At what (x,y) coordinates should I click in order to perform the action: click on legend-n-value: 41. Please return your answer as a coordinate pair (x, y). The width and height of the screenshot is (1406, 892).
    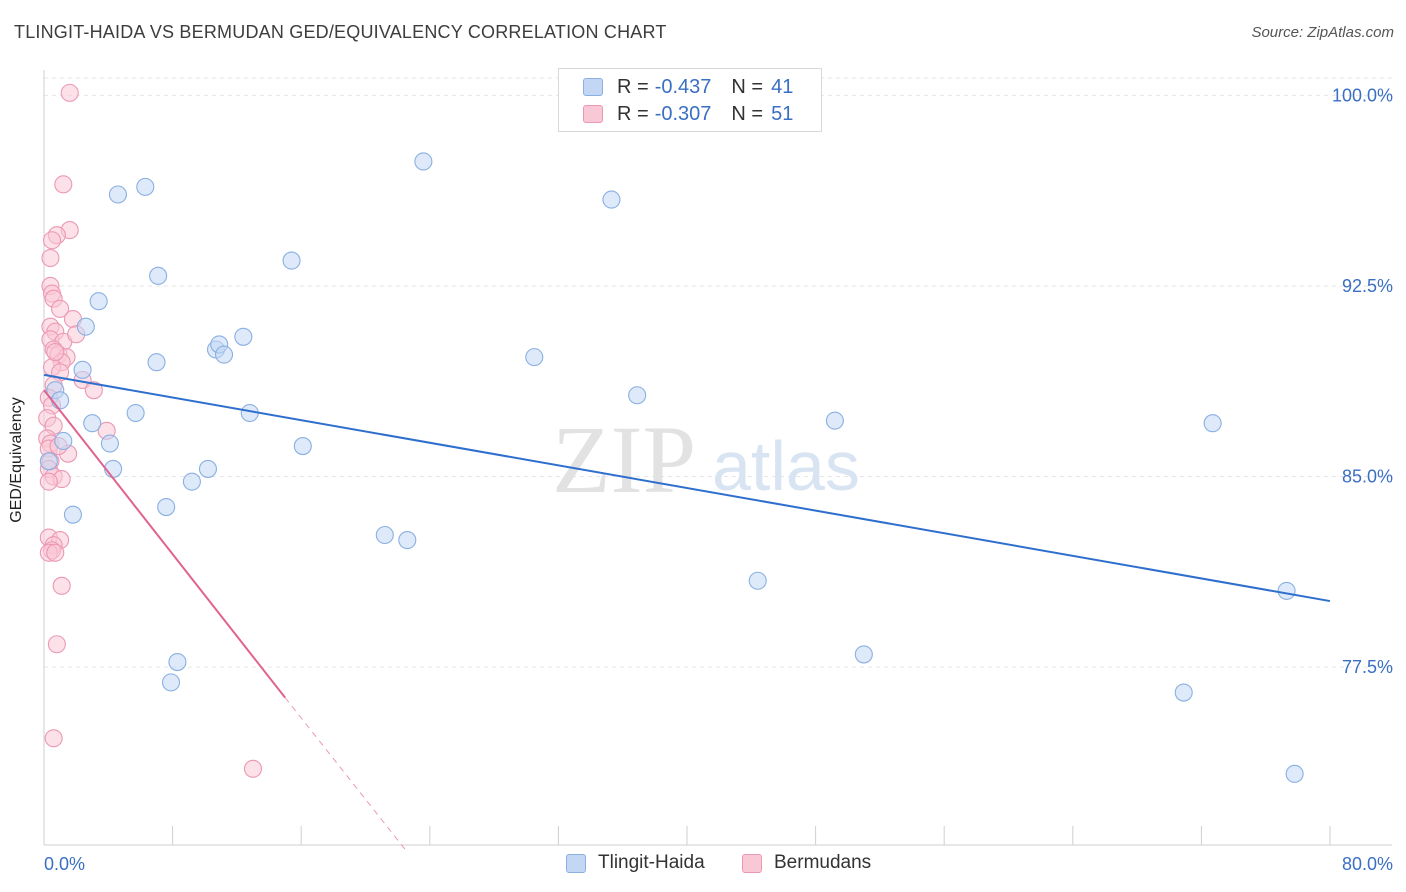
    Looking at the image, I should click on (782, 86).